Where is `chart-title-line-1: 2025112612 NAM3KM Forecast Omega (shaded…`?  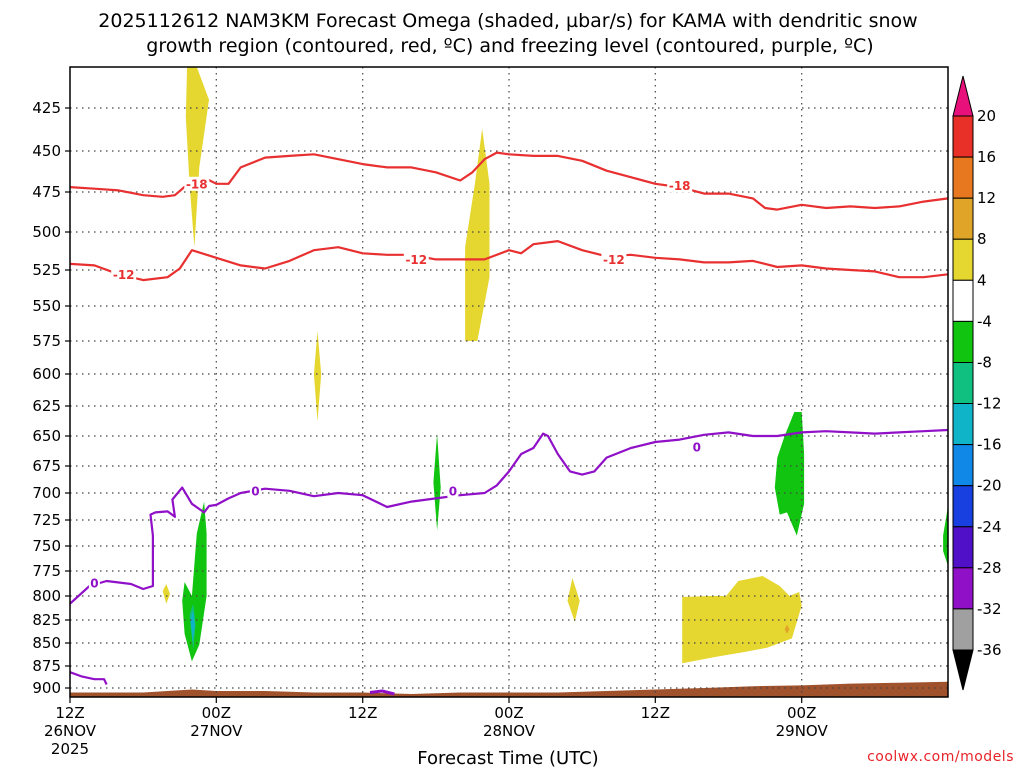
chart-title-line-1: 2025112612 NAM3KM Forecast Omega (shaded… is located at coordinates (507, 21).